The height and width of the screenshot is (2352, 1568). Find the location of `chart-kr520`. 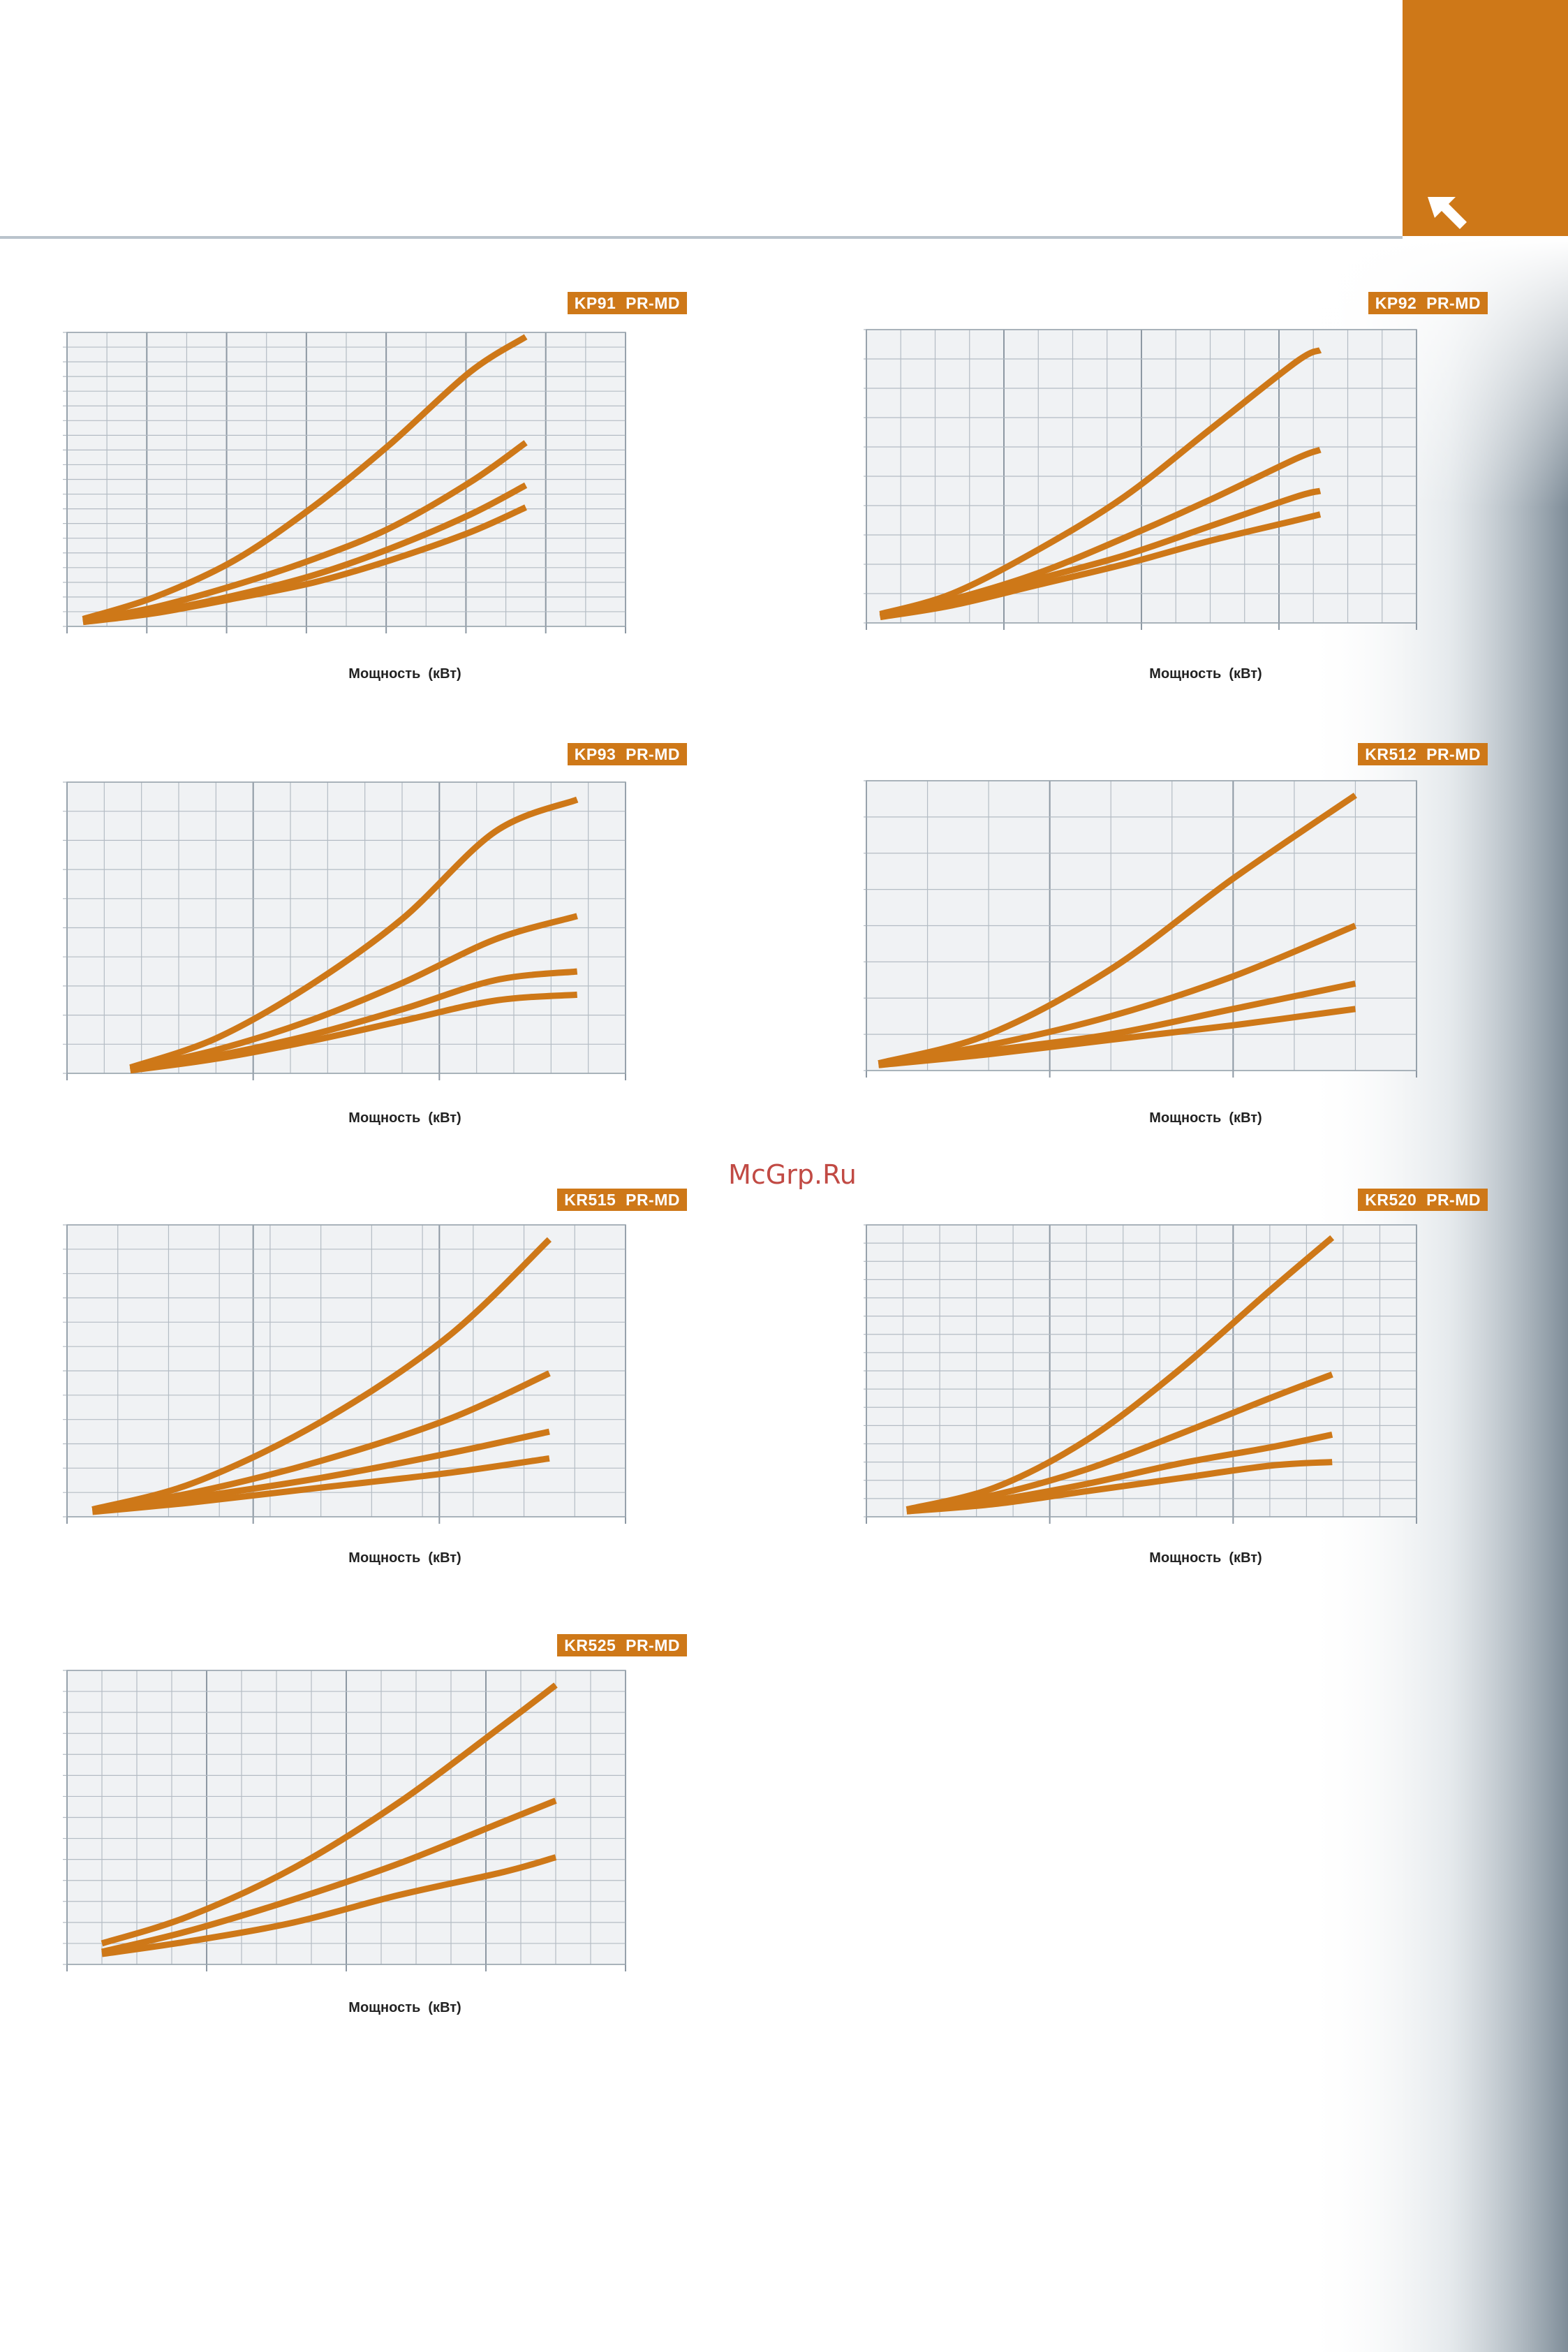

chart-kr520 is located at coordinates (1141, 1374).